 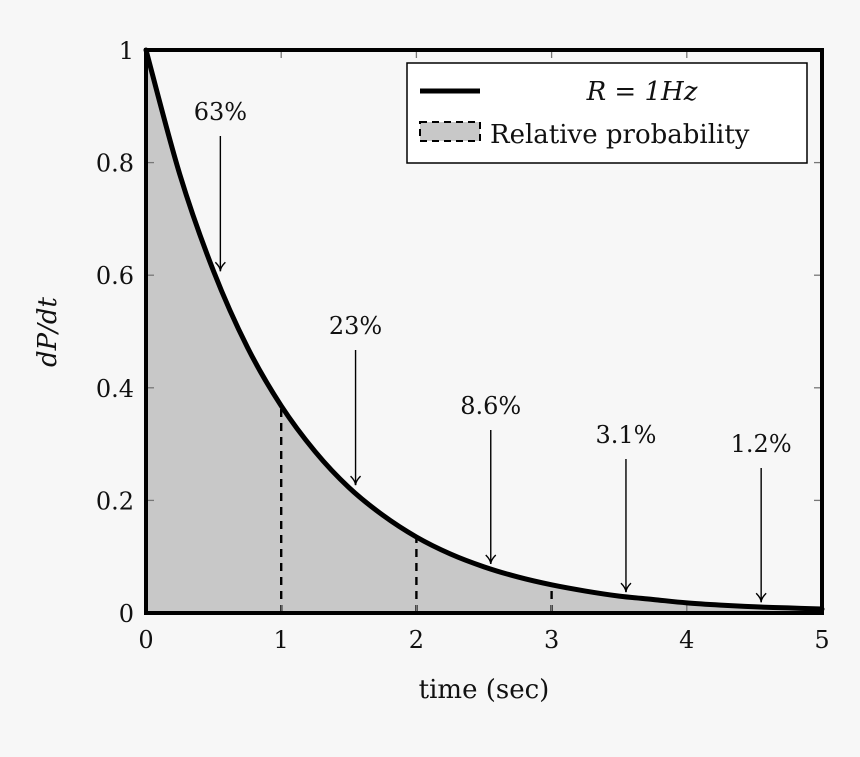 What do you see at coordinates (821, 640) in the screenshot?
I see `x-tick-label: 5` at bounding box center [821, 640].